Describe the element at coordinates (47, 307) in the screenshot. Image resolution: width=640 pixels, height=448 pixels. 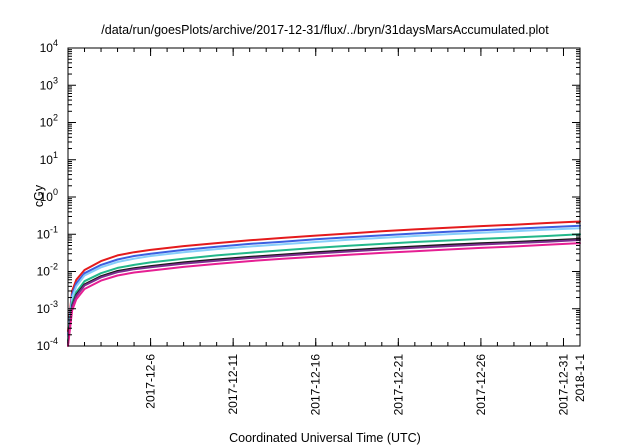
I see `y-tick-label: 10⁻³` at that location.